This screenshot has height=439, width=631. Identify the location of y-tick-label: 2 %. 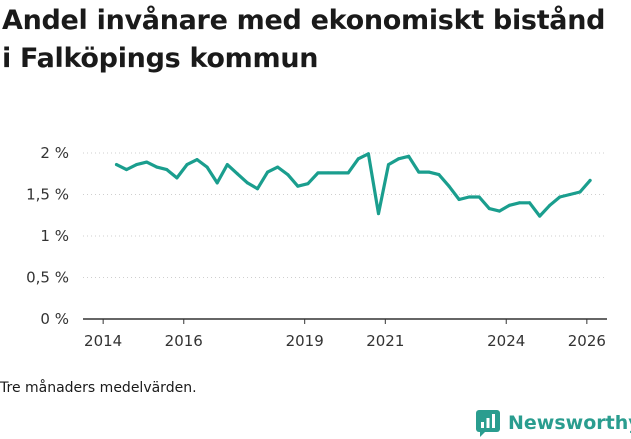
(54, 153).